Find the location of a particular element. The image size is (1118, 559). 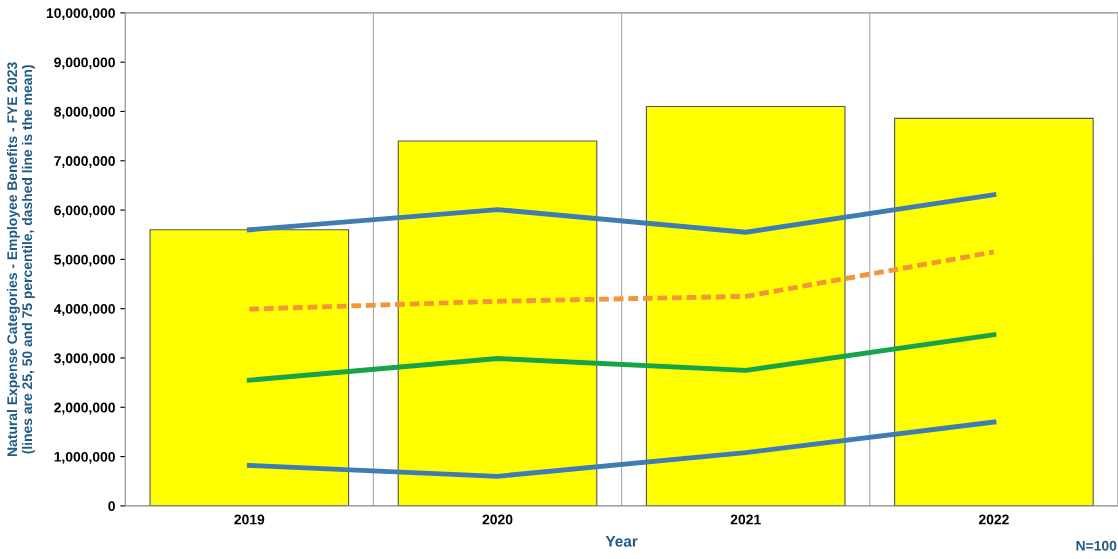

y-tick-label: 4,000,000 is located at coordinates (84, 310).